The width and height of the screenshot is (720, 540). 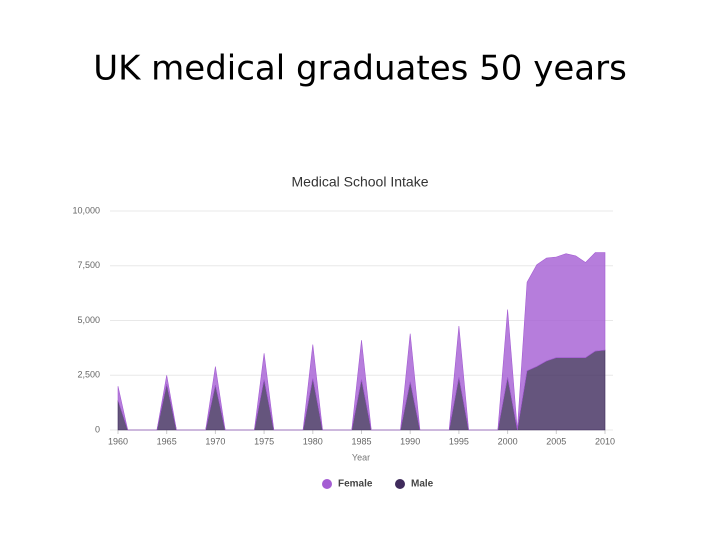 I want to click on x-tick-label: 1960, so click(x=118, y=441).